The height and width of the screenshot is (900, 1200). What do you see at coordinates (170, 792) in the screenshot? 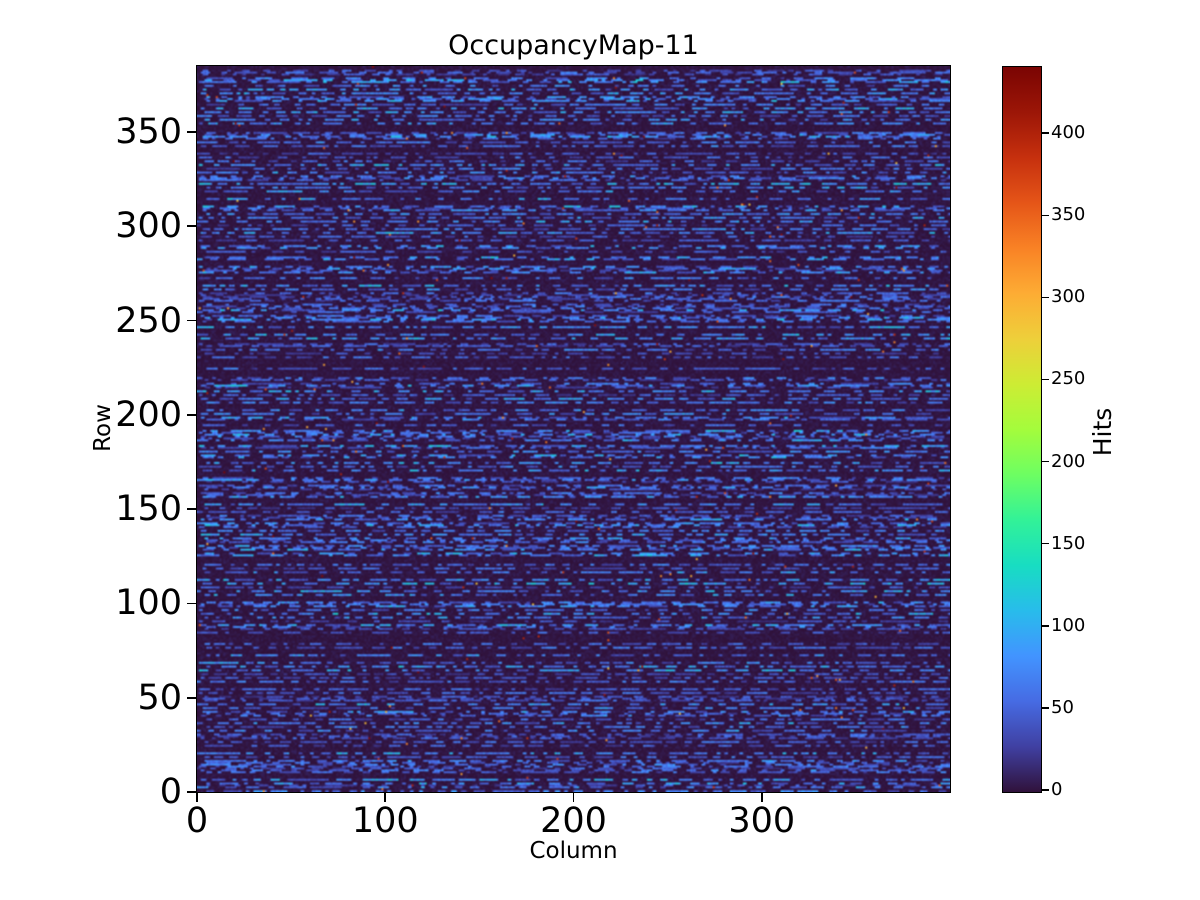
I see `y-tick-label: 0` at bounding box center [170, 792].